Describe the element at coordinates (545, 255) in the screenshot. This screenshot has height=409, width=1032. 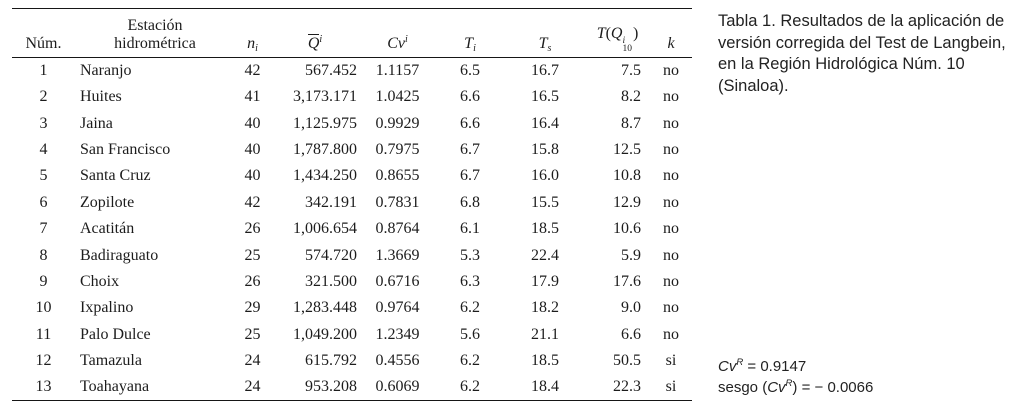
I see `cell-t-s: 22.4` at that location.